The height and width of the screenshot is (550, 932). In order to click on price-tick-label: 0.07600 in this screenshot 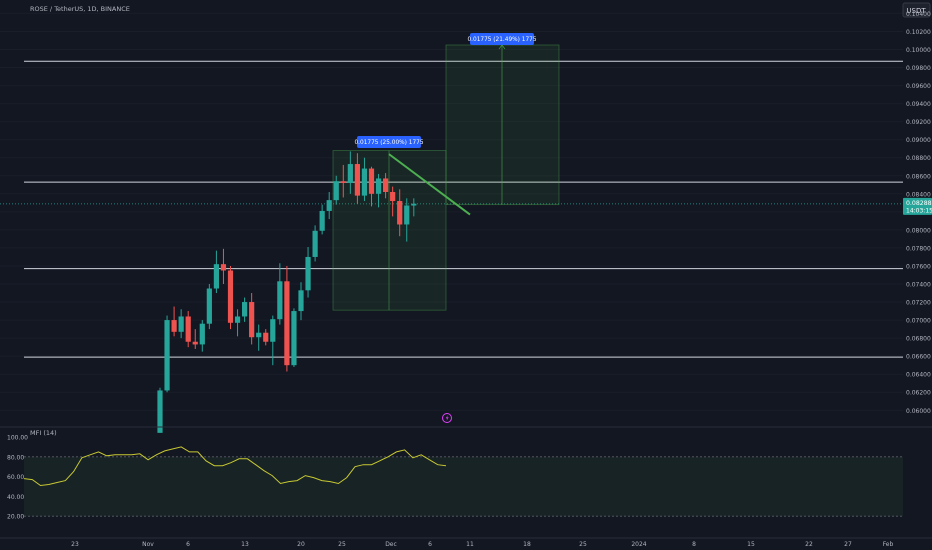, I will do `click(918, 266)`.